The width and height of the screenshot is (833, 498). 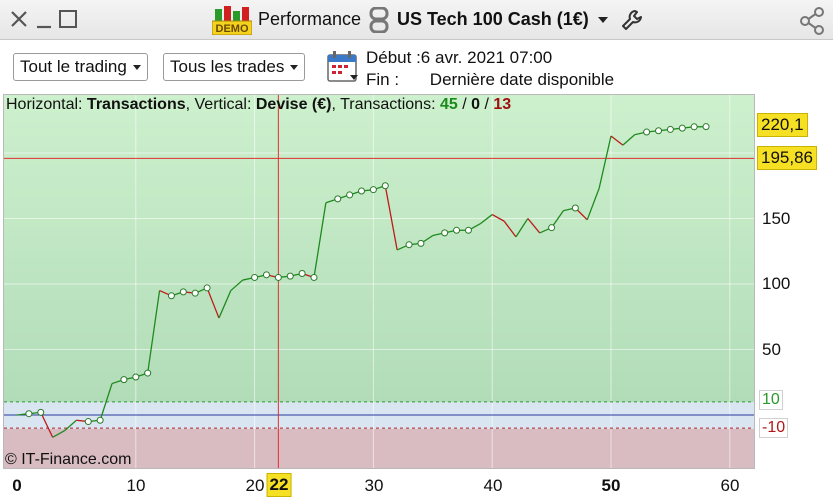 I want to click on instrument-selector: US Tech 100 Cash (1€), so click(x=502, y=19).